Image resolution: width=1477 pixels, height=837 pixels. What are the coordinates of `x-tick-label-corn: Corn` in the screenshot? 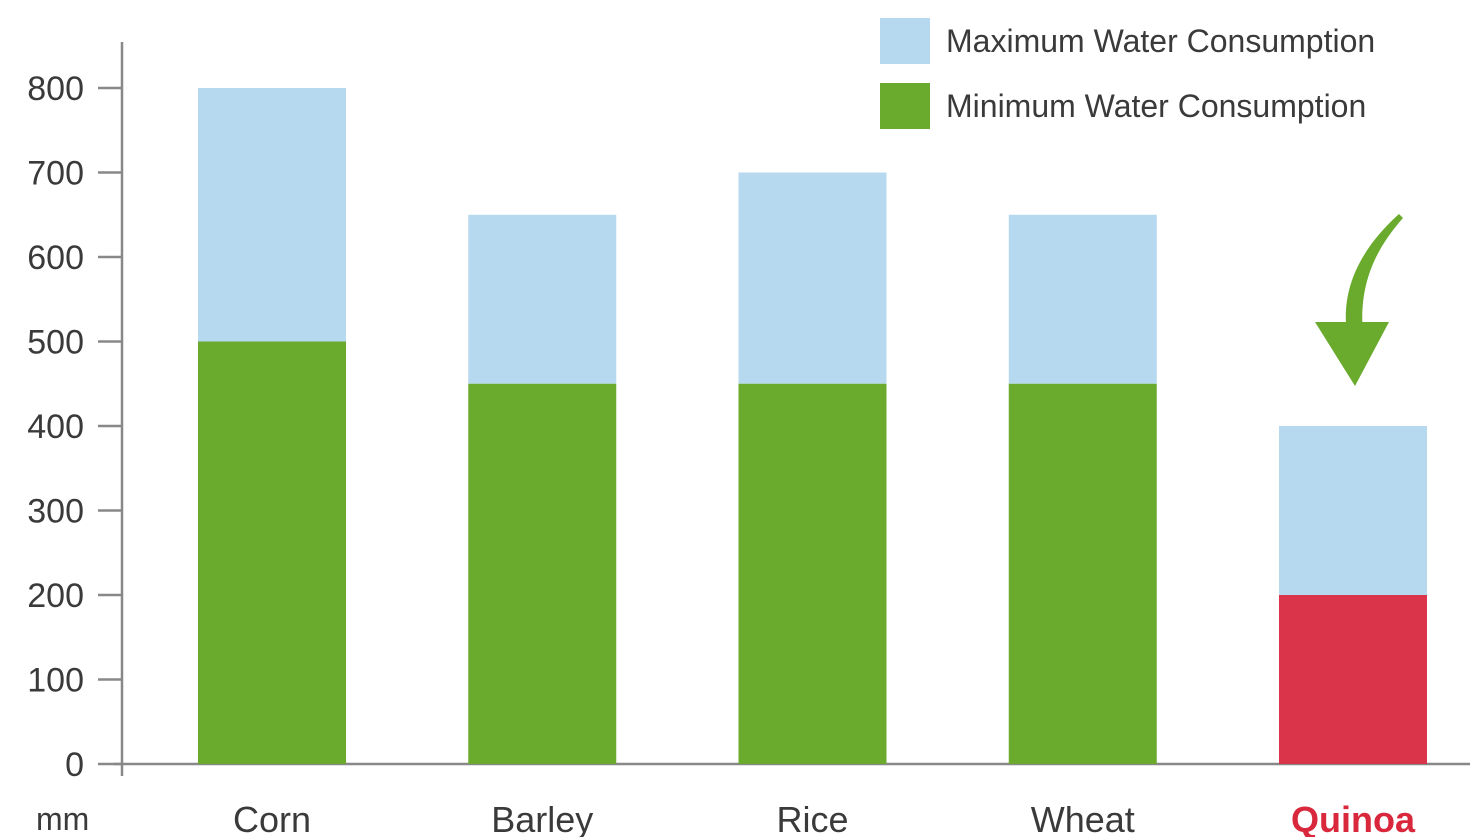 It's located at (272, 818).